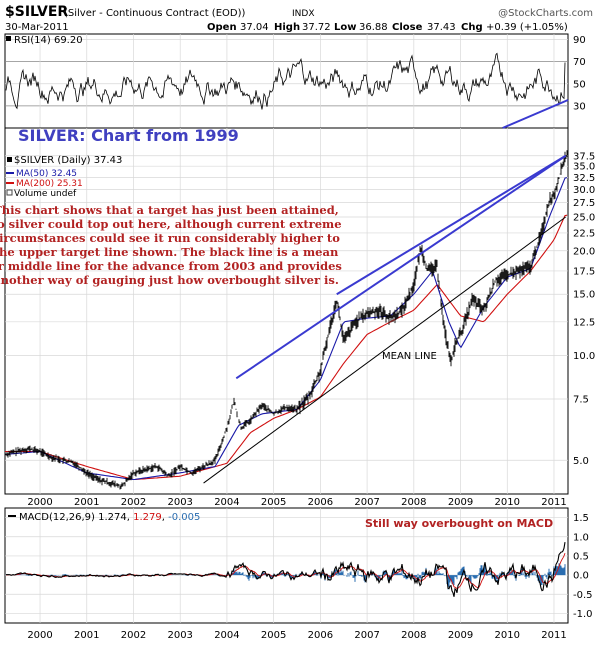  I want to click on macd-label: MACD(12,26,9) 1.274, 1.279, -0.005, so click(109, 517).